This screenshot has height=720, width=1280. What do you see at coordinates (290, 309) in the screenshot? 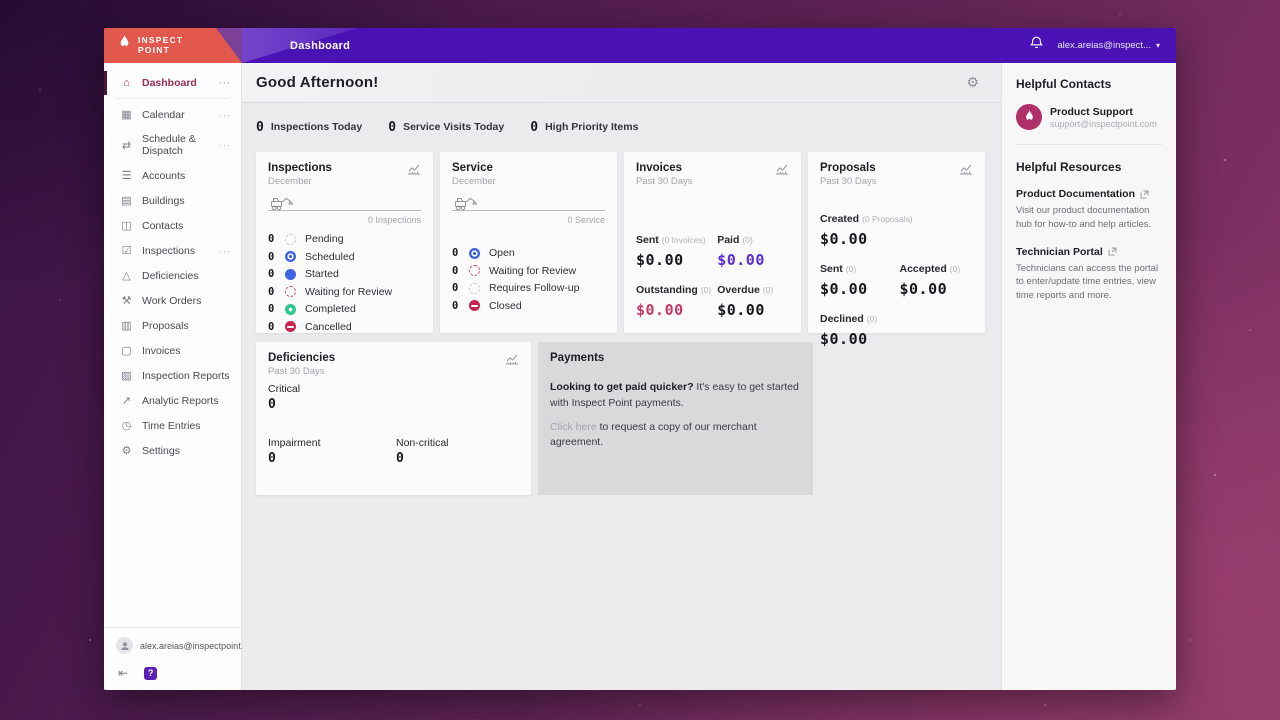
I see `completed-status-icon` at bounding box center [290, 309].